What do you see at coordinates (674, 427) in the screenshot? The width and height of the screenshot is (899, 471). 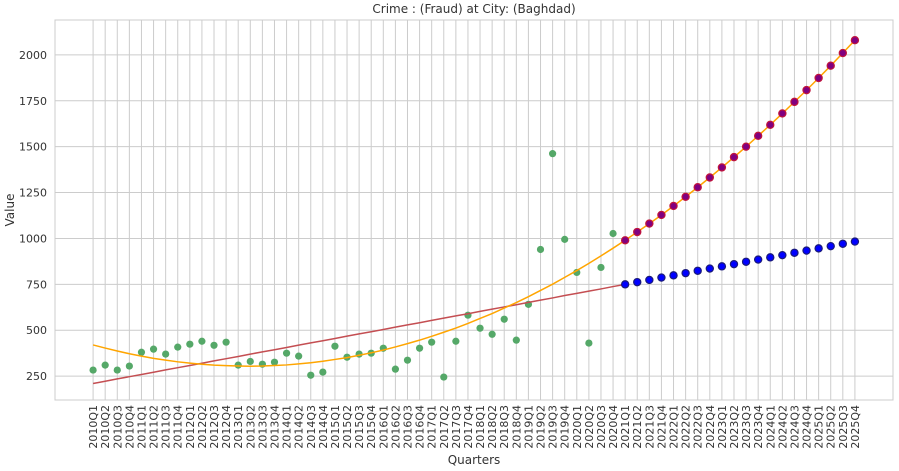 I see `x-tick-label: 2022Q1` at bounding box center [674, 427].